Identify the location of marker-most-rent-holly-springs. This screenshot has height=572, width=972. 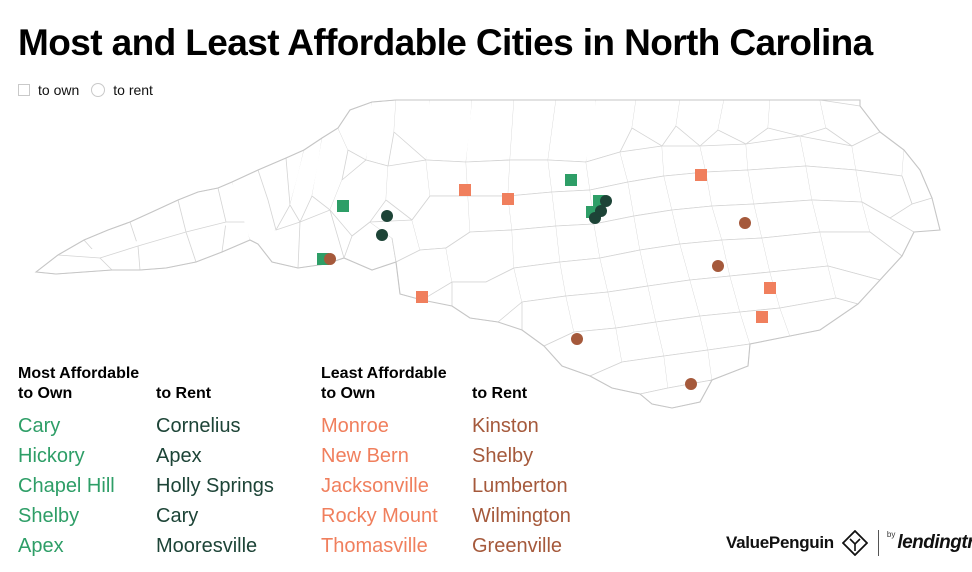
(601, 211).